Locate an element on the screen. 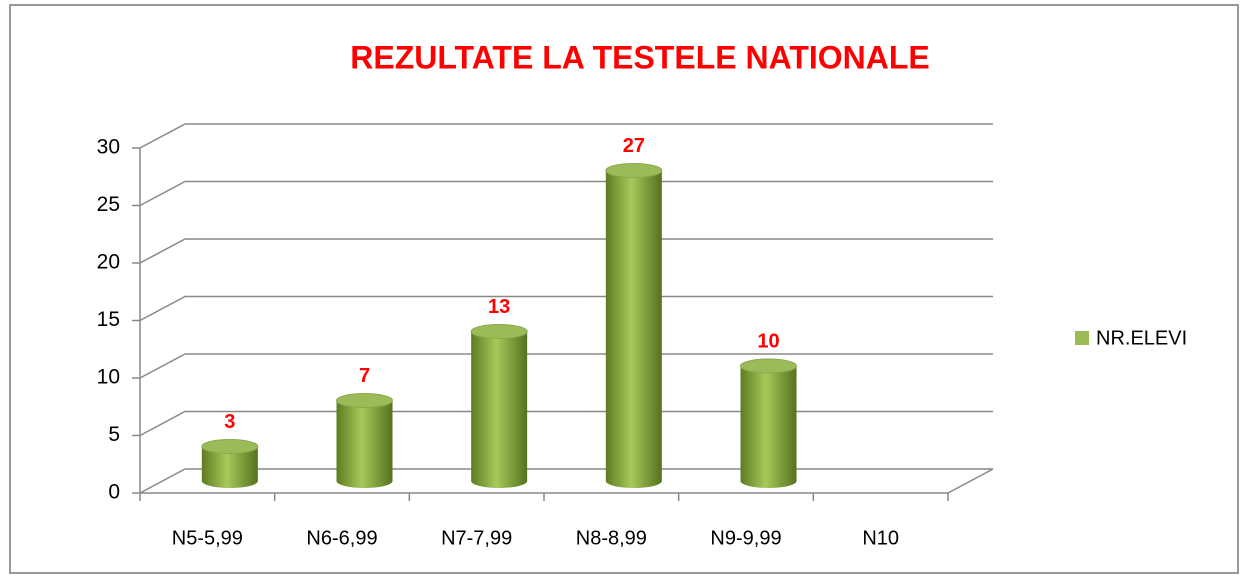  y-tick-label: 25 is located at coordinates (108, 204).